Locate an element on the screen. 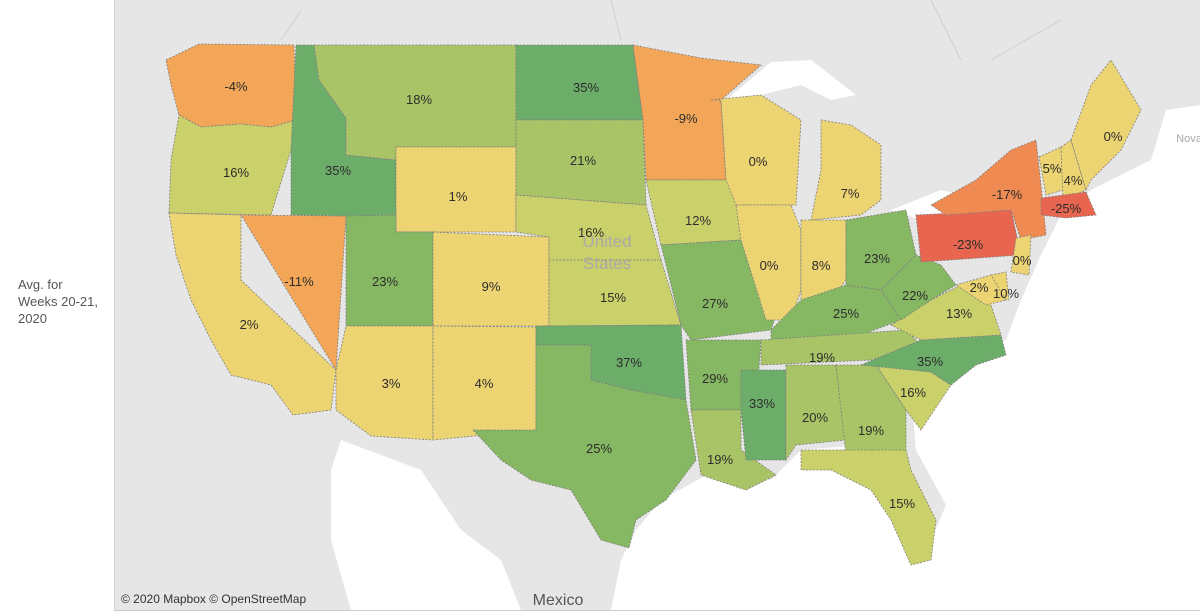 Image resolution: width=1200 pixels, height=614 pixels. state-or is located at coordinates (232, 165).